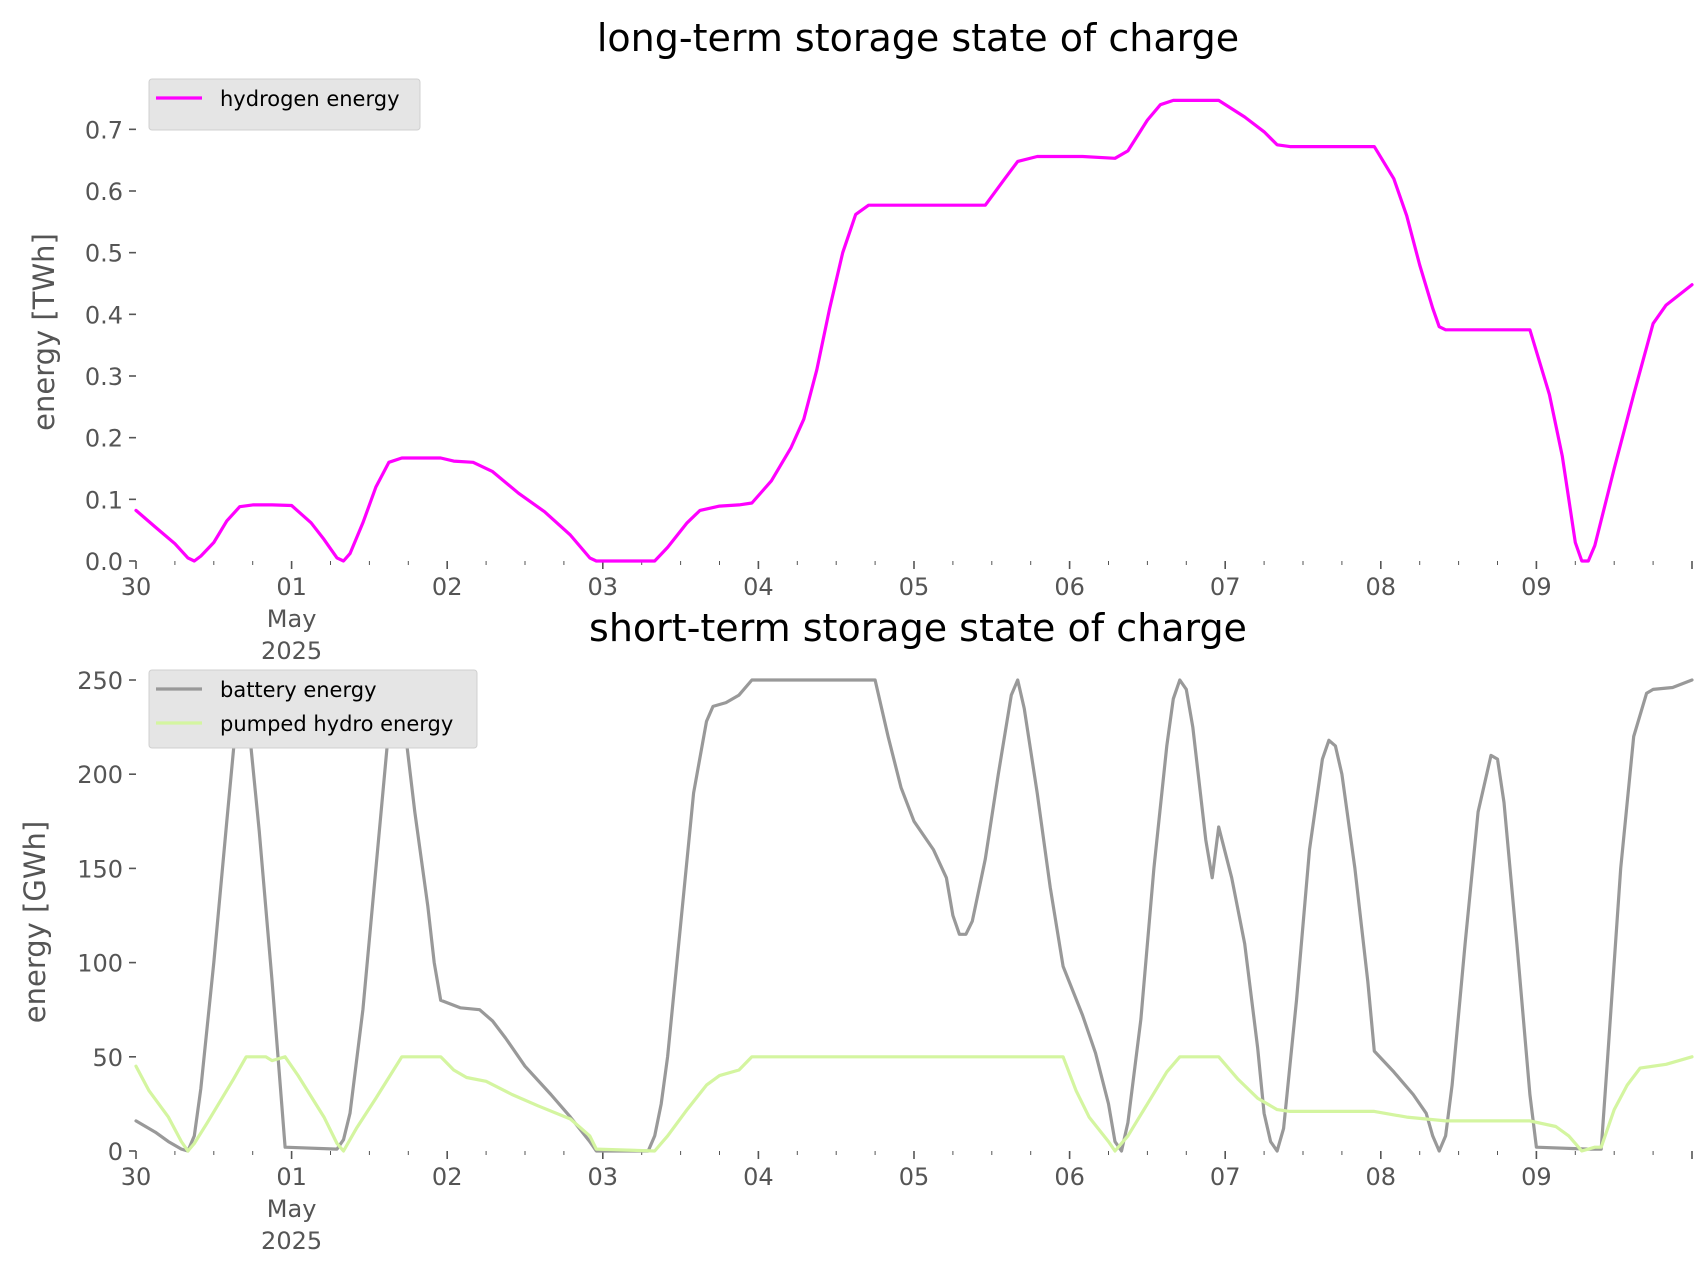 Image resolution: width=1706 pixels, height=1277 pixels. What do you see at coordinates (100, 964) in the screenshot?
I see `y-tick-label: 100` at bounding box center [100, 964].